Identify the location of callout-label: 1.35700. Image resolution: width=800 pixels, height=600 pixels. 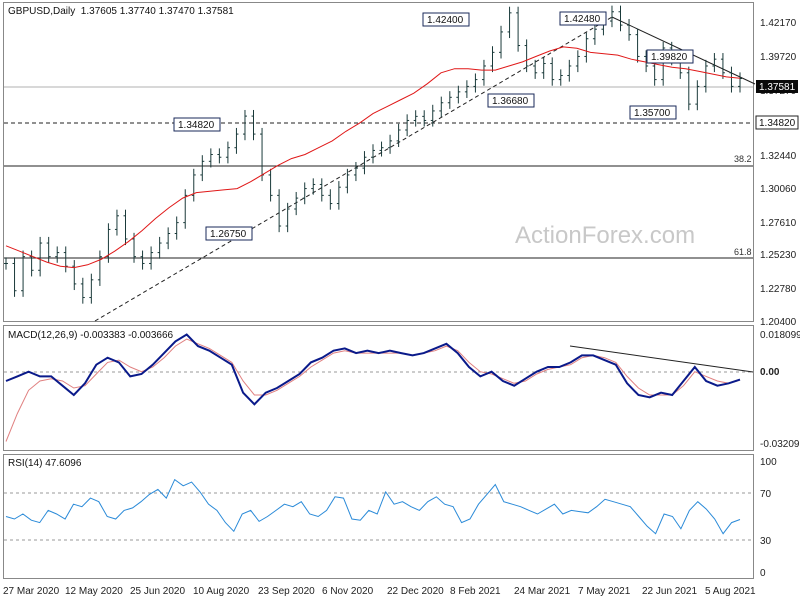
(652, 113).